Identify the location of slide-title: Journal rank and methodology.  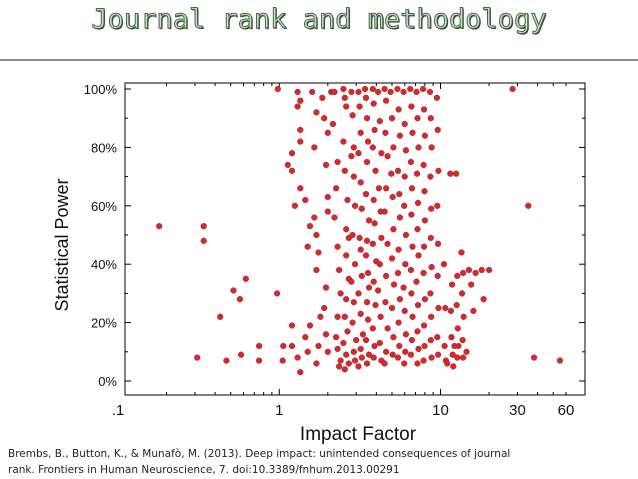
(319, 20).